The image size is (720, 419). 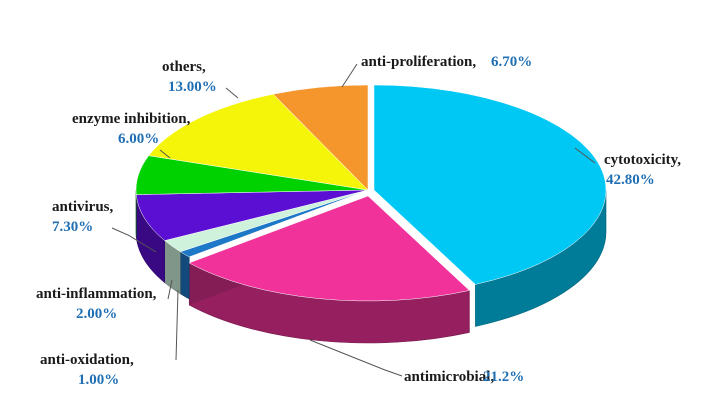 What do you see at coordinates (630, 180) in the screenshot?
I see `value-label-cytotoxicity: 42.80%` at bounding box center [630, 180].